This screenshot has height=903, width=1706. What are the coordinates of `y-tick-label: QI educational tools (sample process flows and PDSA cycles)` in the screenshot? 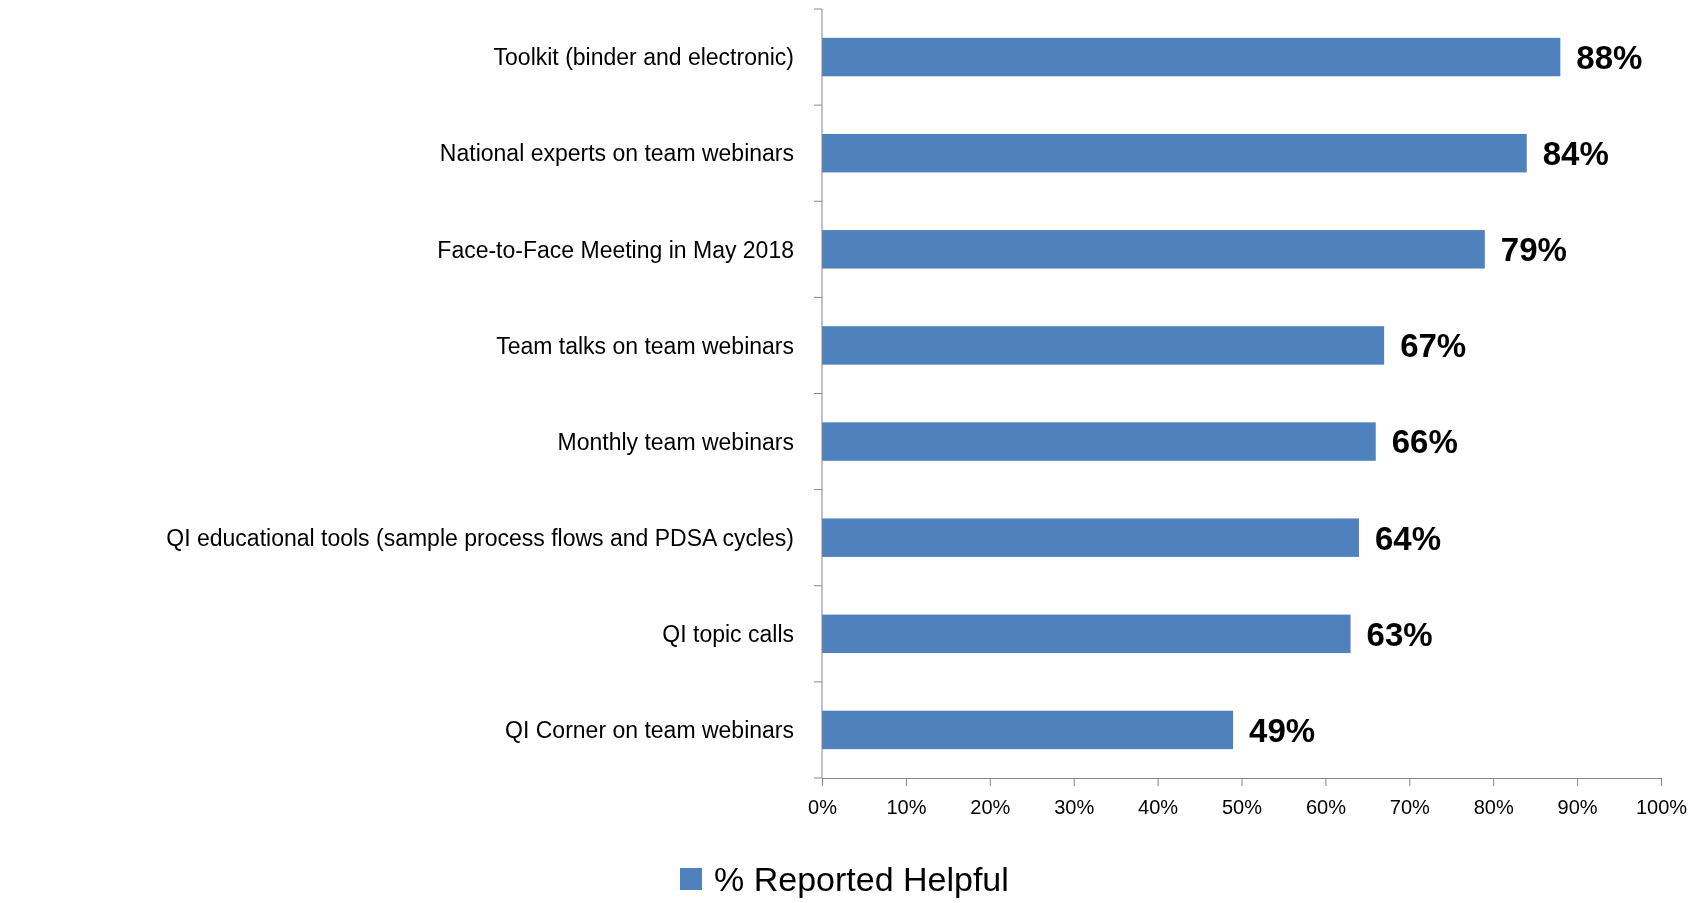 It's located at (480, 537).